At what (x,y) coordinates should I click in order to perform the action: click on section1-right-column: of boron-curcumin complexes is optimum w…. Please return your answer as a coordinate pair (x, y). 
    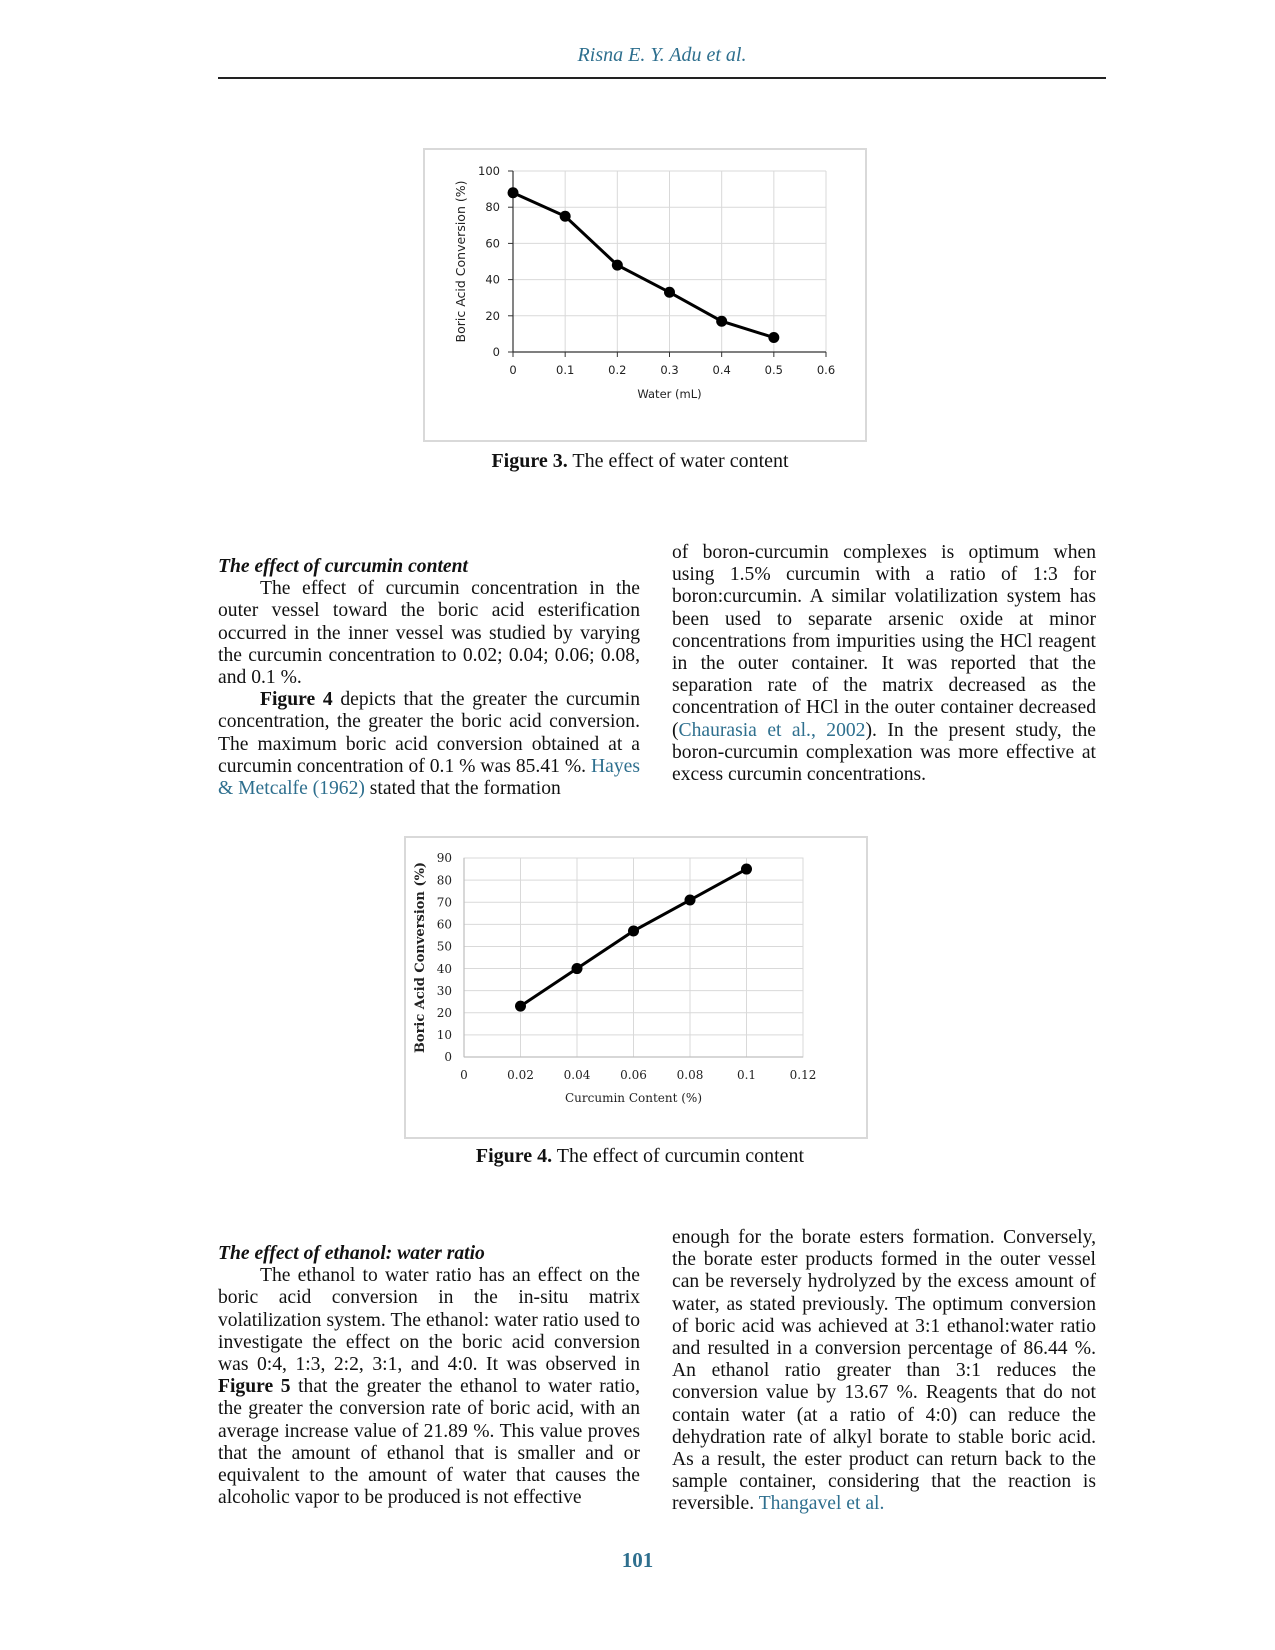
    Looking at the image, I should click on (884, 664).